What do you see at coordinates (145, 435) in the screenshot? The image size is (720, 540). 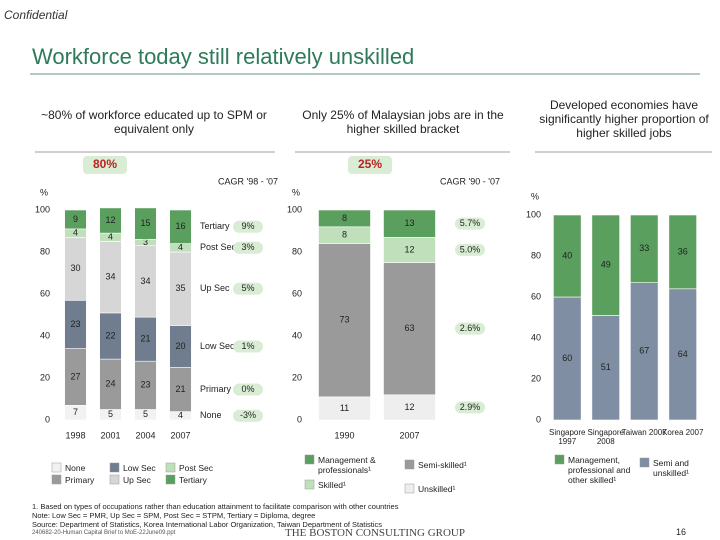 I see `x-tick-label: 2004` at bounding box center [145, 435].